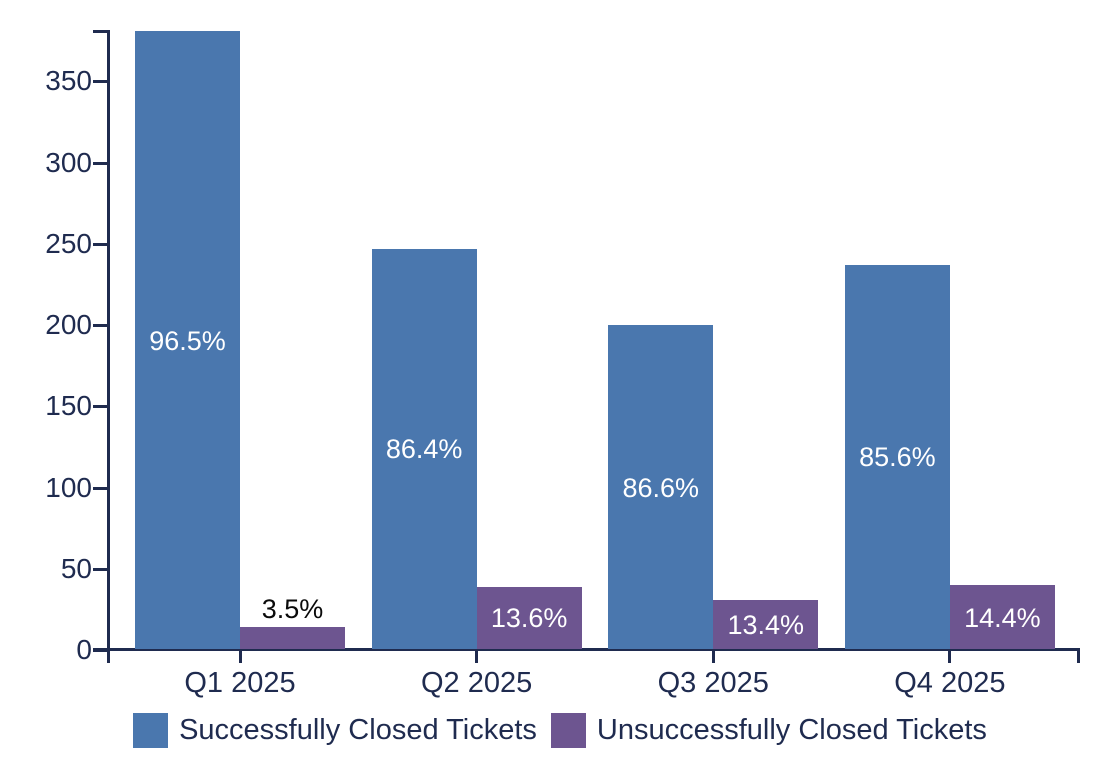 Image resolution: width=1120 pixels, height=776 pixels. I want to click on bar-value-label: 85.6%, so click(897, 457).